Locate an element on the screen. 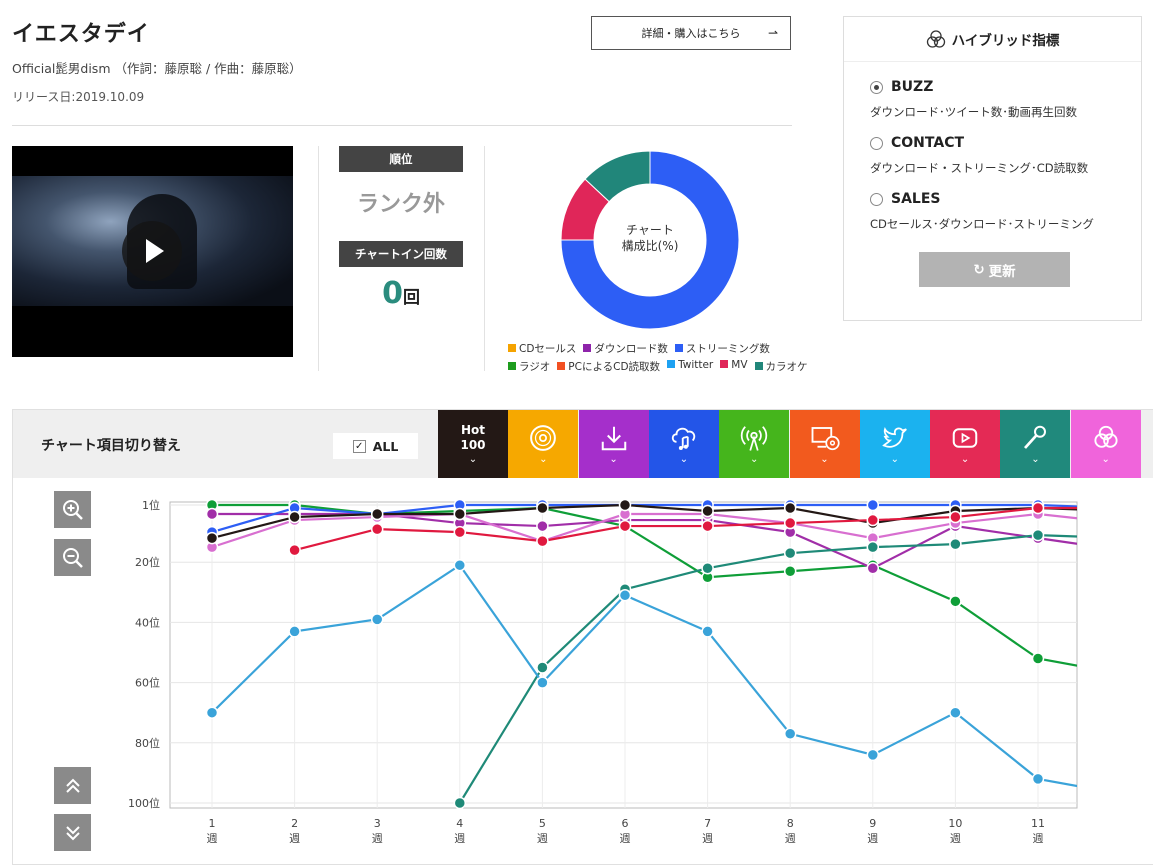  x-tick-label: 6 is located at coordinates (625, 823).